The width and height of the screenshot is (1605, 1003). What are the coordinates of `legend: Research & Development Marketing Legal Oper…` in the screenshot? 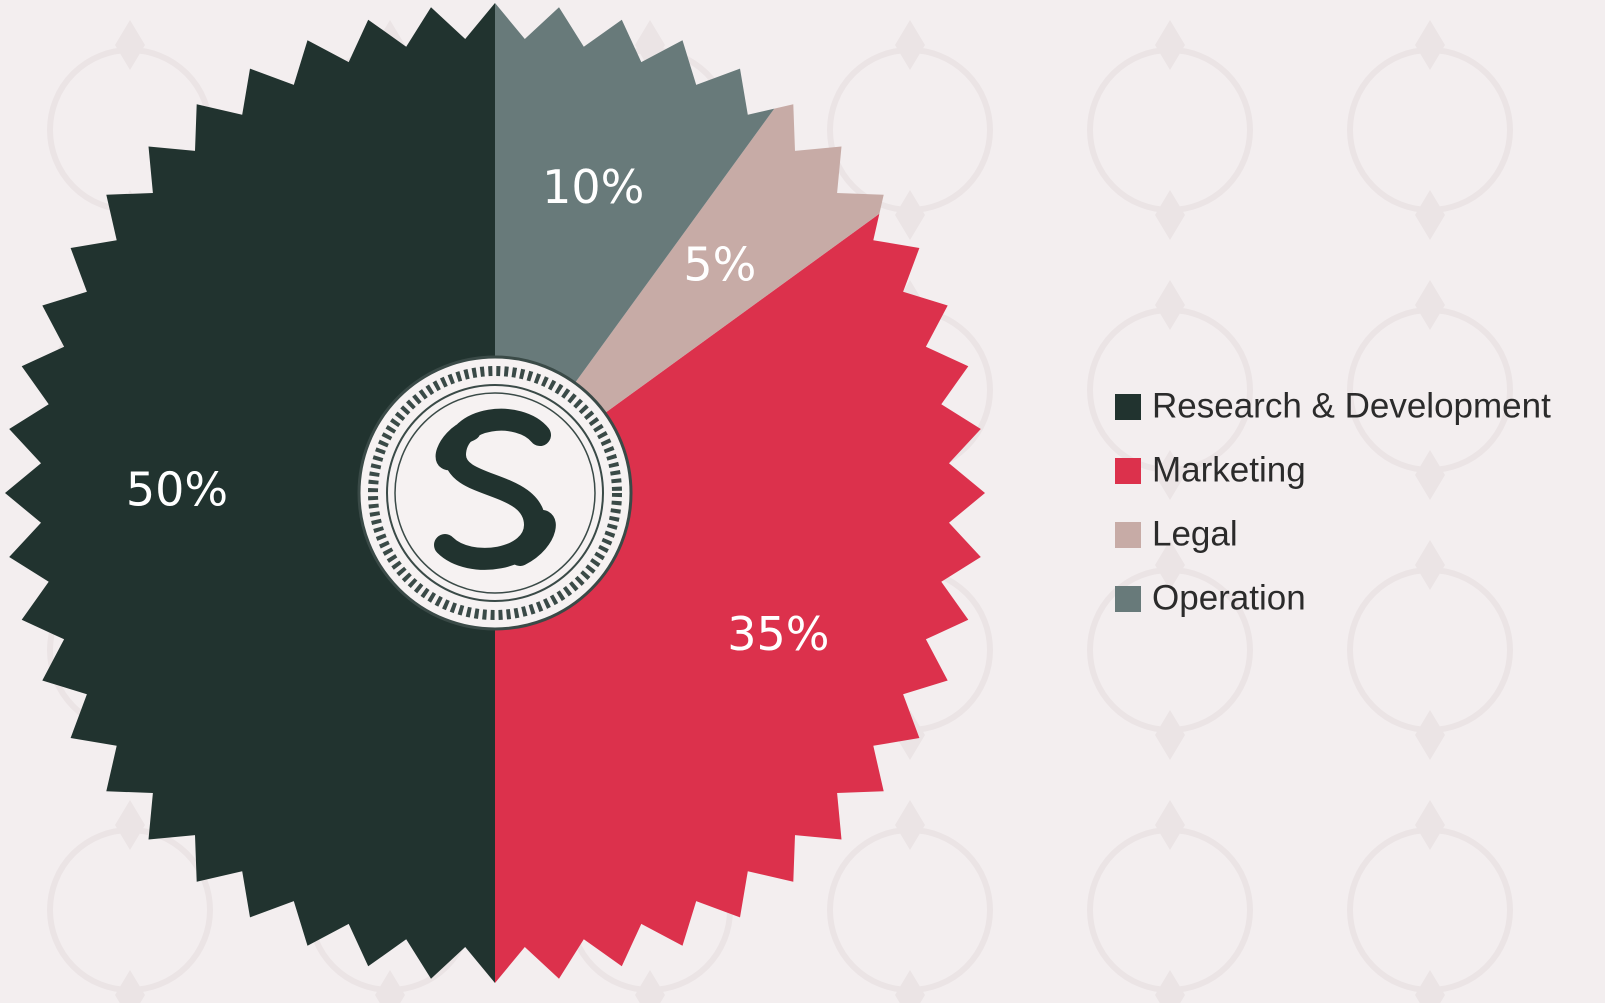 It's located at (1333, 501).